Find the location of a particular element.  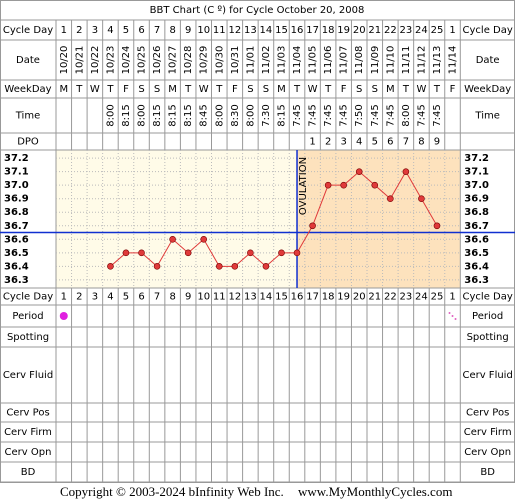

cycle-day: 8 is located at coordinates (172, 30).